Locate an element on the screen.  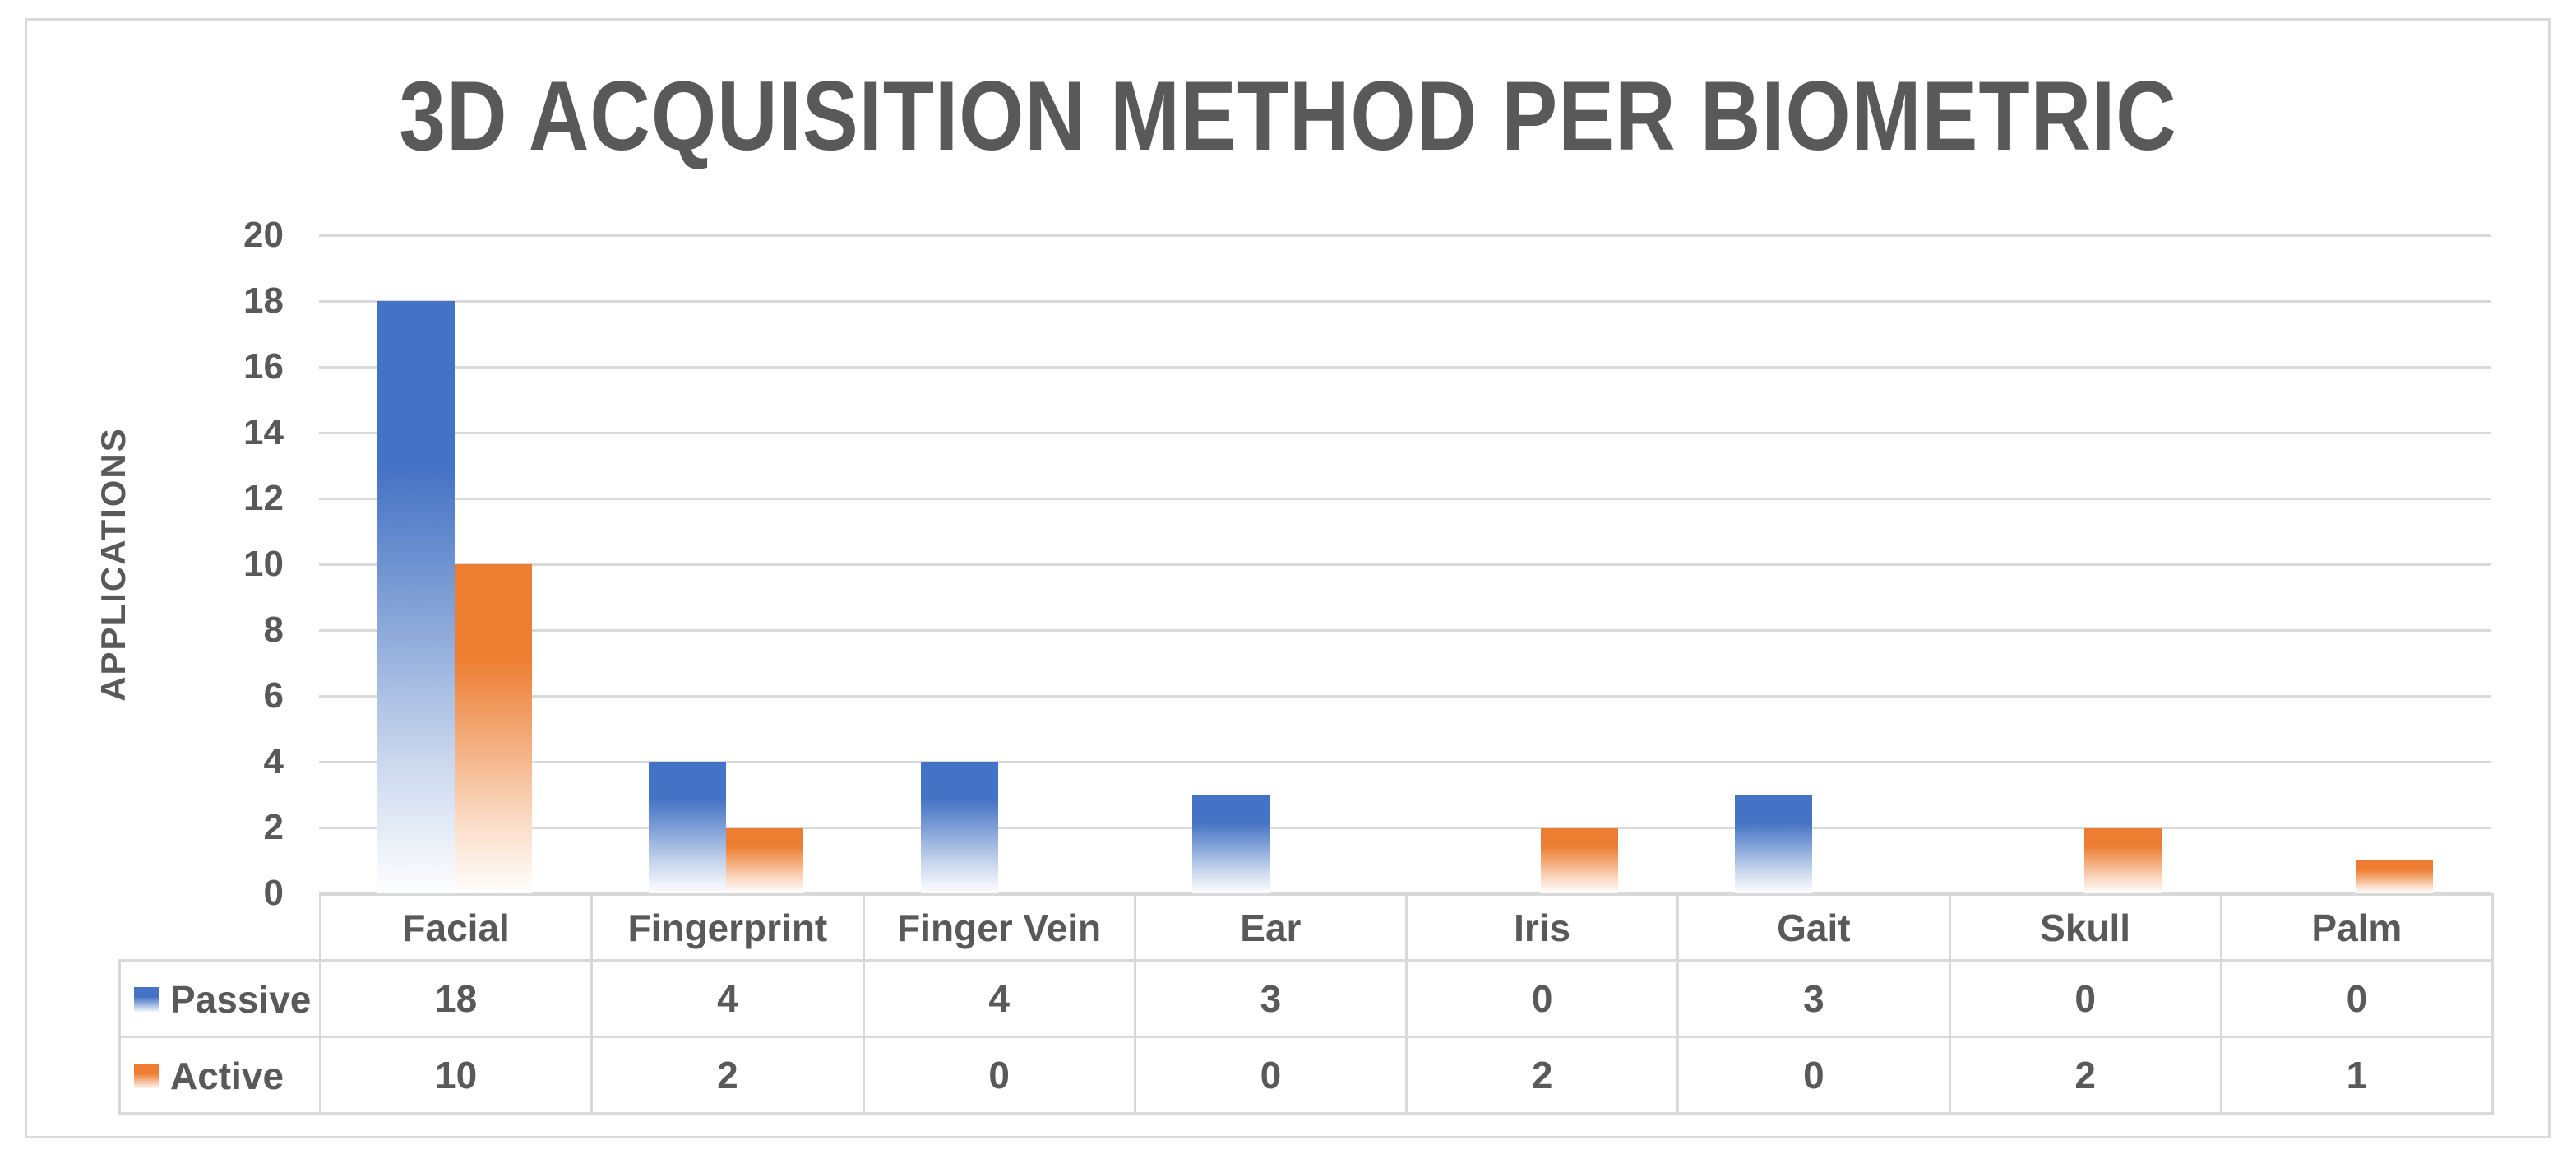
cell-active-facial: 10 is located at coordinates (456, 1076).